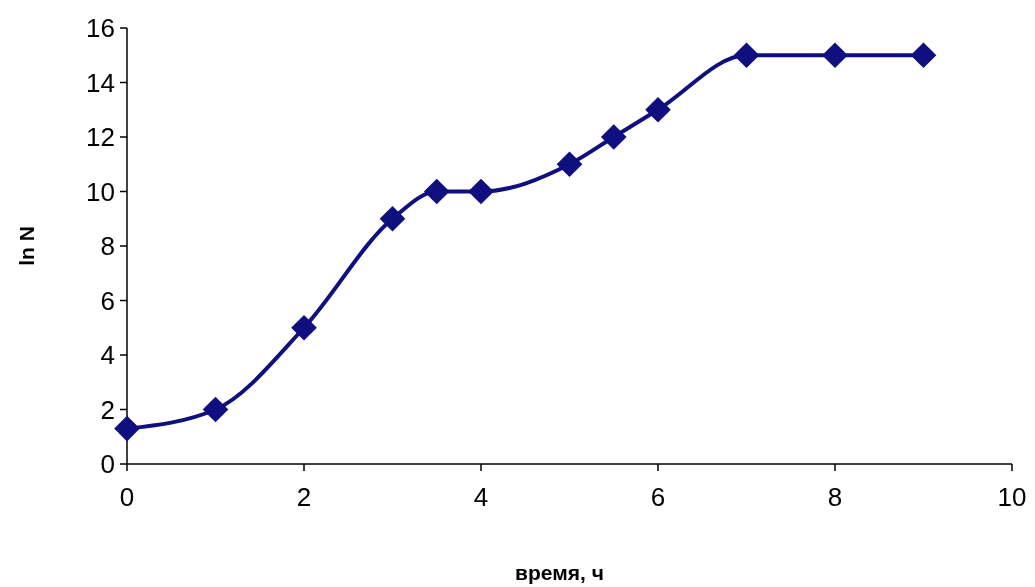 The width and height of the screenshot is (1035, 587). I want to click on x-tick-label: 6, so click(658, 497).